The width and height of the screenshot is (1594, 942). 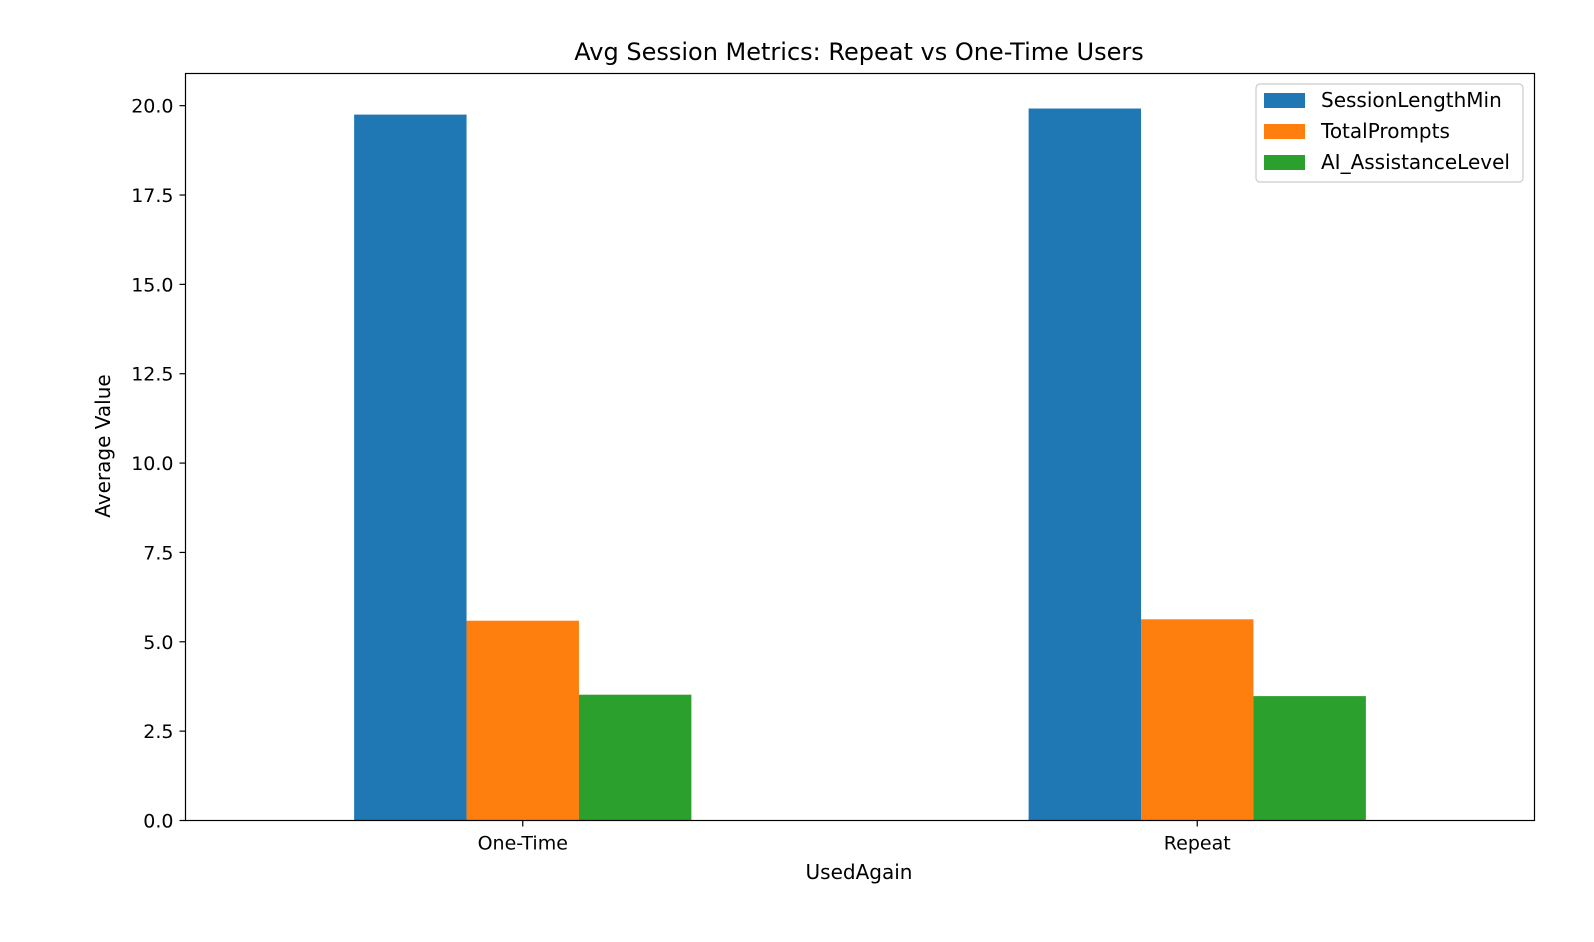 I want to click on y-axis-ticks: 0.0 2.5 5.0 7.5 10.0 12.5 15.0 17.5 20.0, so click(x=158, y=464).